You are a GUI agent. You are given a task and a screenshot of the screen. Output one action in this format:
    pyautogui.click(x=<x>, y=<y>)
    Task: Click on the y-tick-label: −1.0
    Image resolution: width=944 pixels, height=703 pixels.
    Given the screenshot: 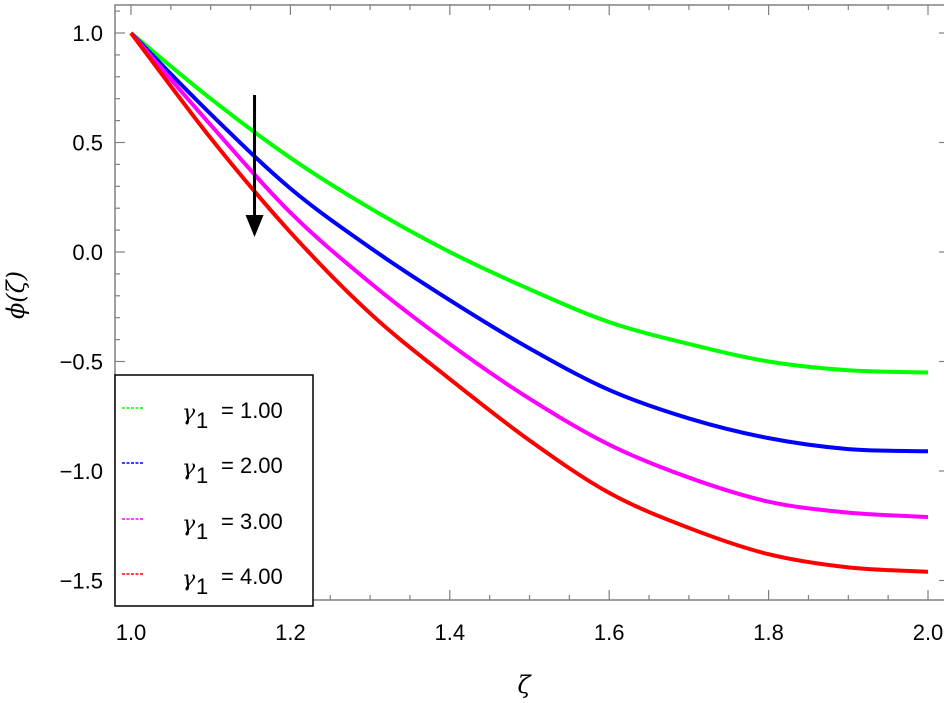 What is the action you would take?
    pyautogui.click(x=81, y=471)
    